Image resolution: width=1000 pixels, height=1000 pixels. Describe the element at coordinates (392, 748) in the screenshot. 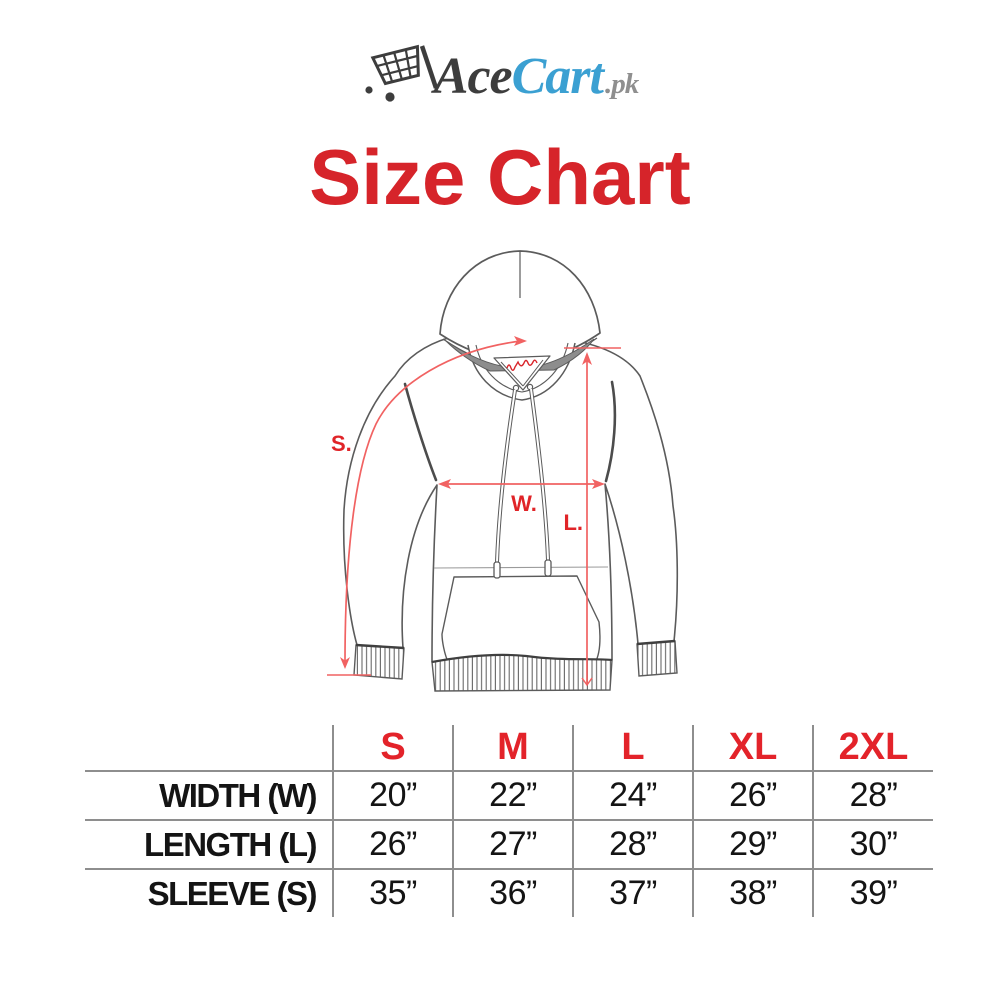

I see `col-header-s: S` at that location.